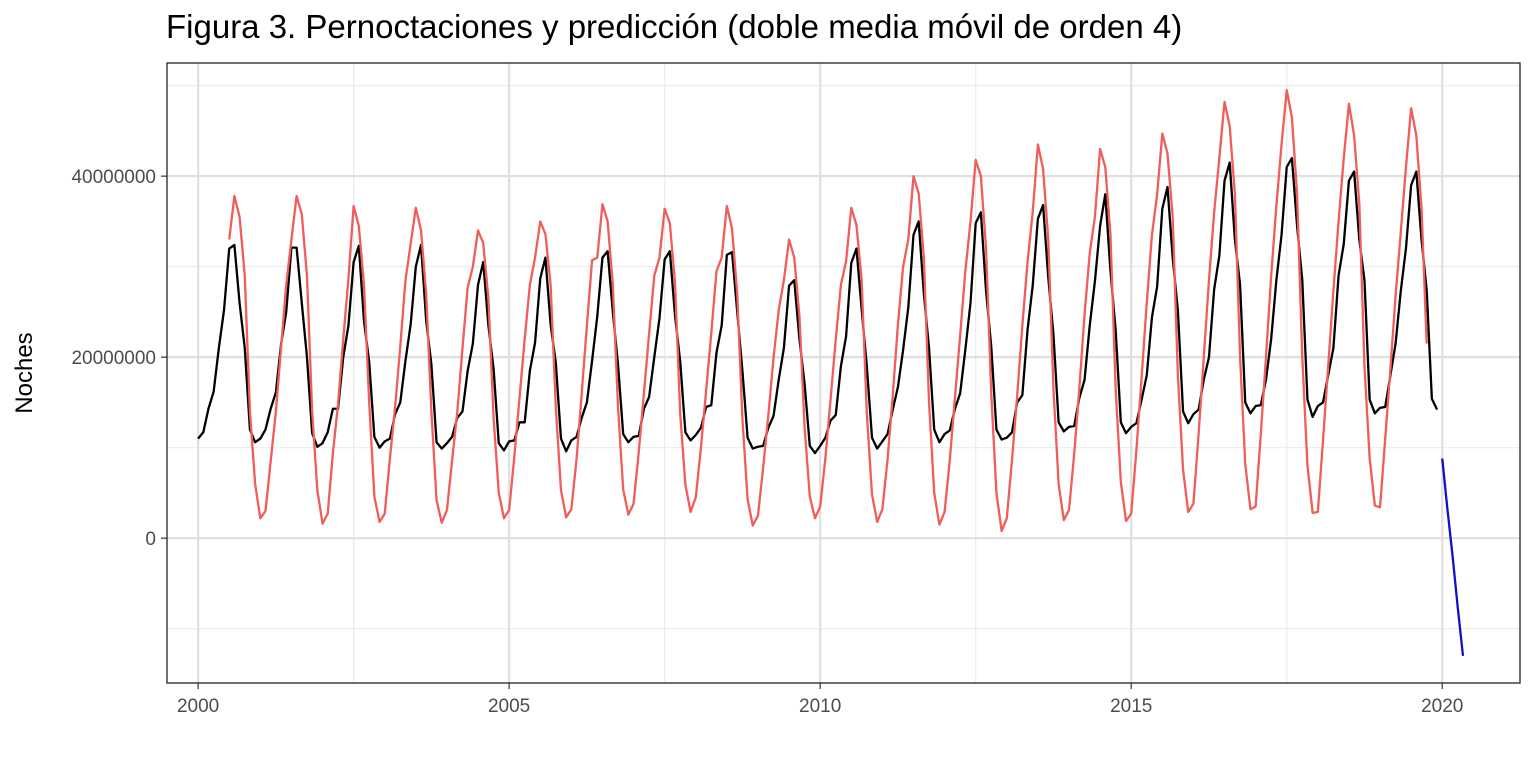 The height and width of the screenshot is (768, 1536). Describe the element at coordinates (113, 177) in the screenshot. I see `y-tick-label: 40000000` at that location.